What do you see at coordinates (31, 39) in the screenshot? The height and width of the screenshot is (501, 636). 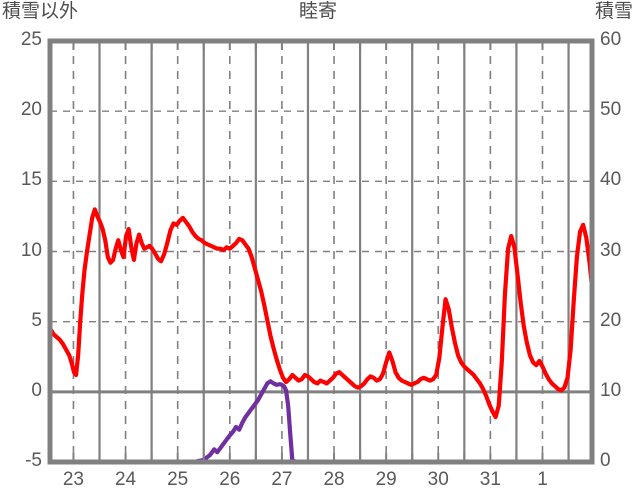 I see `y-tick-label-left: 25` at bounding box center [31, 39].